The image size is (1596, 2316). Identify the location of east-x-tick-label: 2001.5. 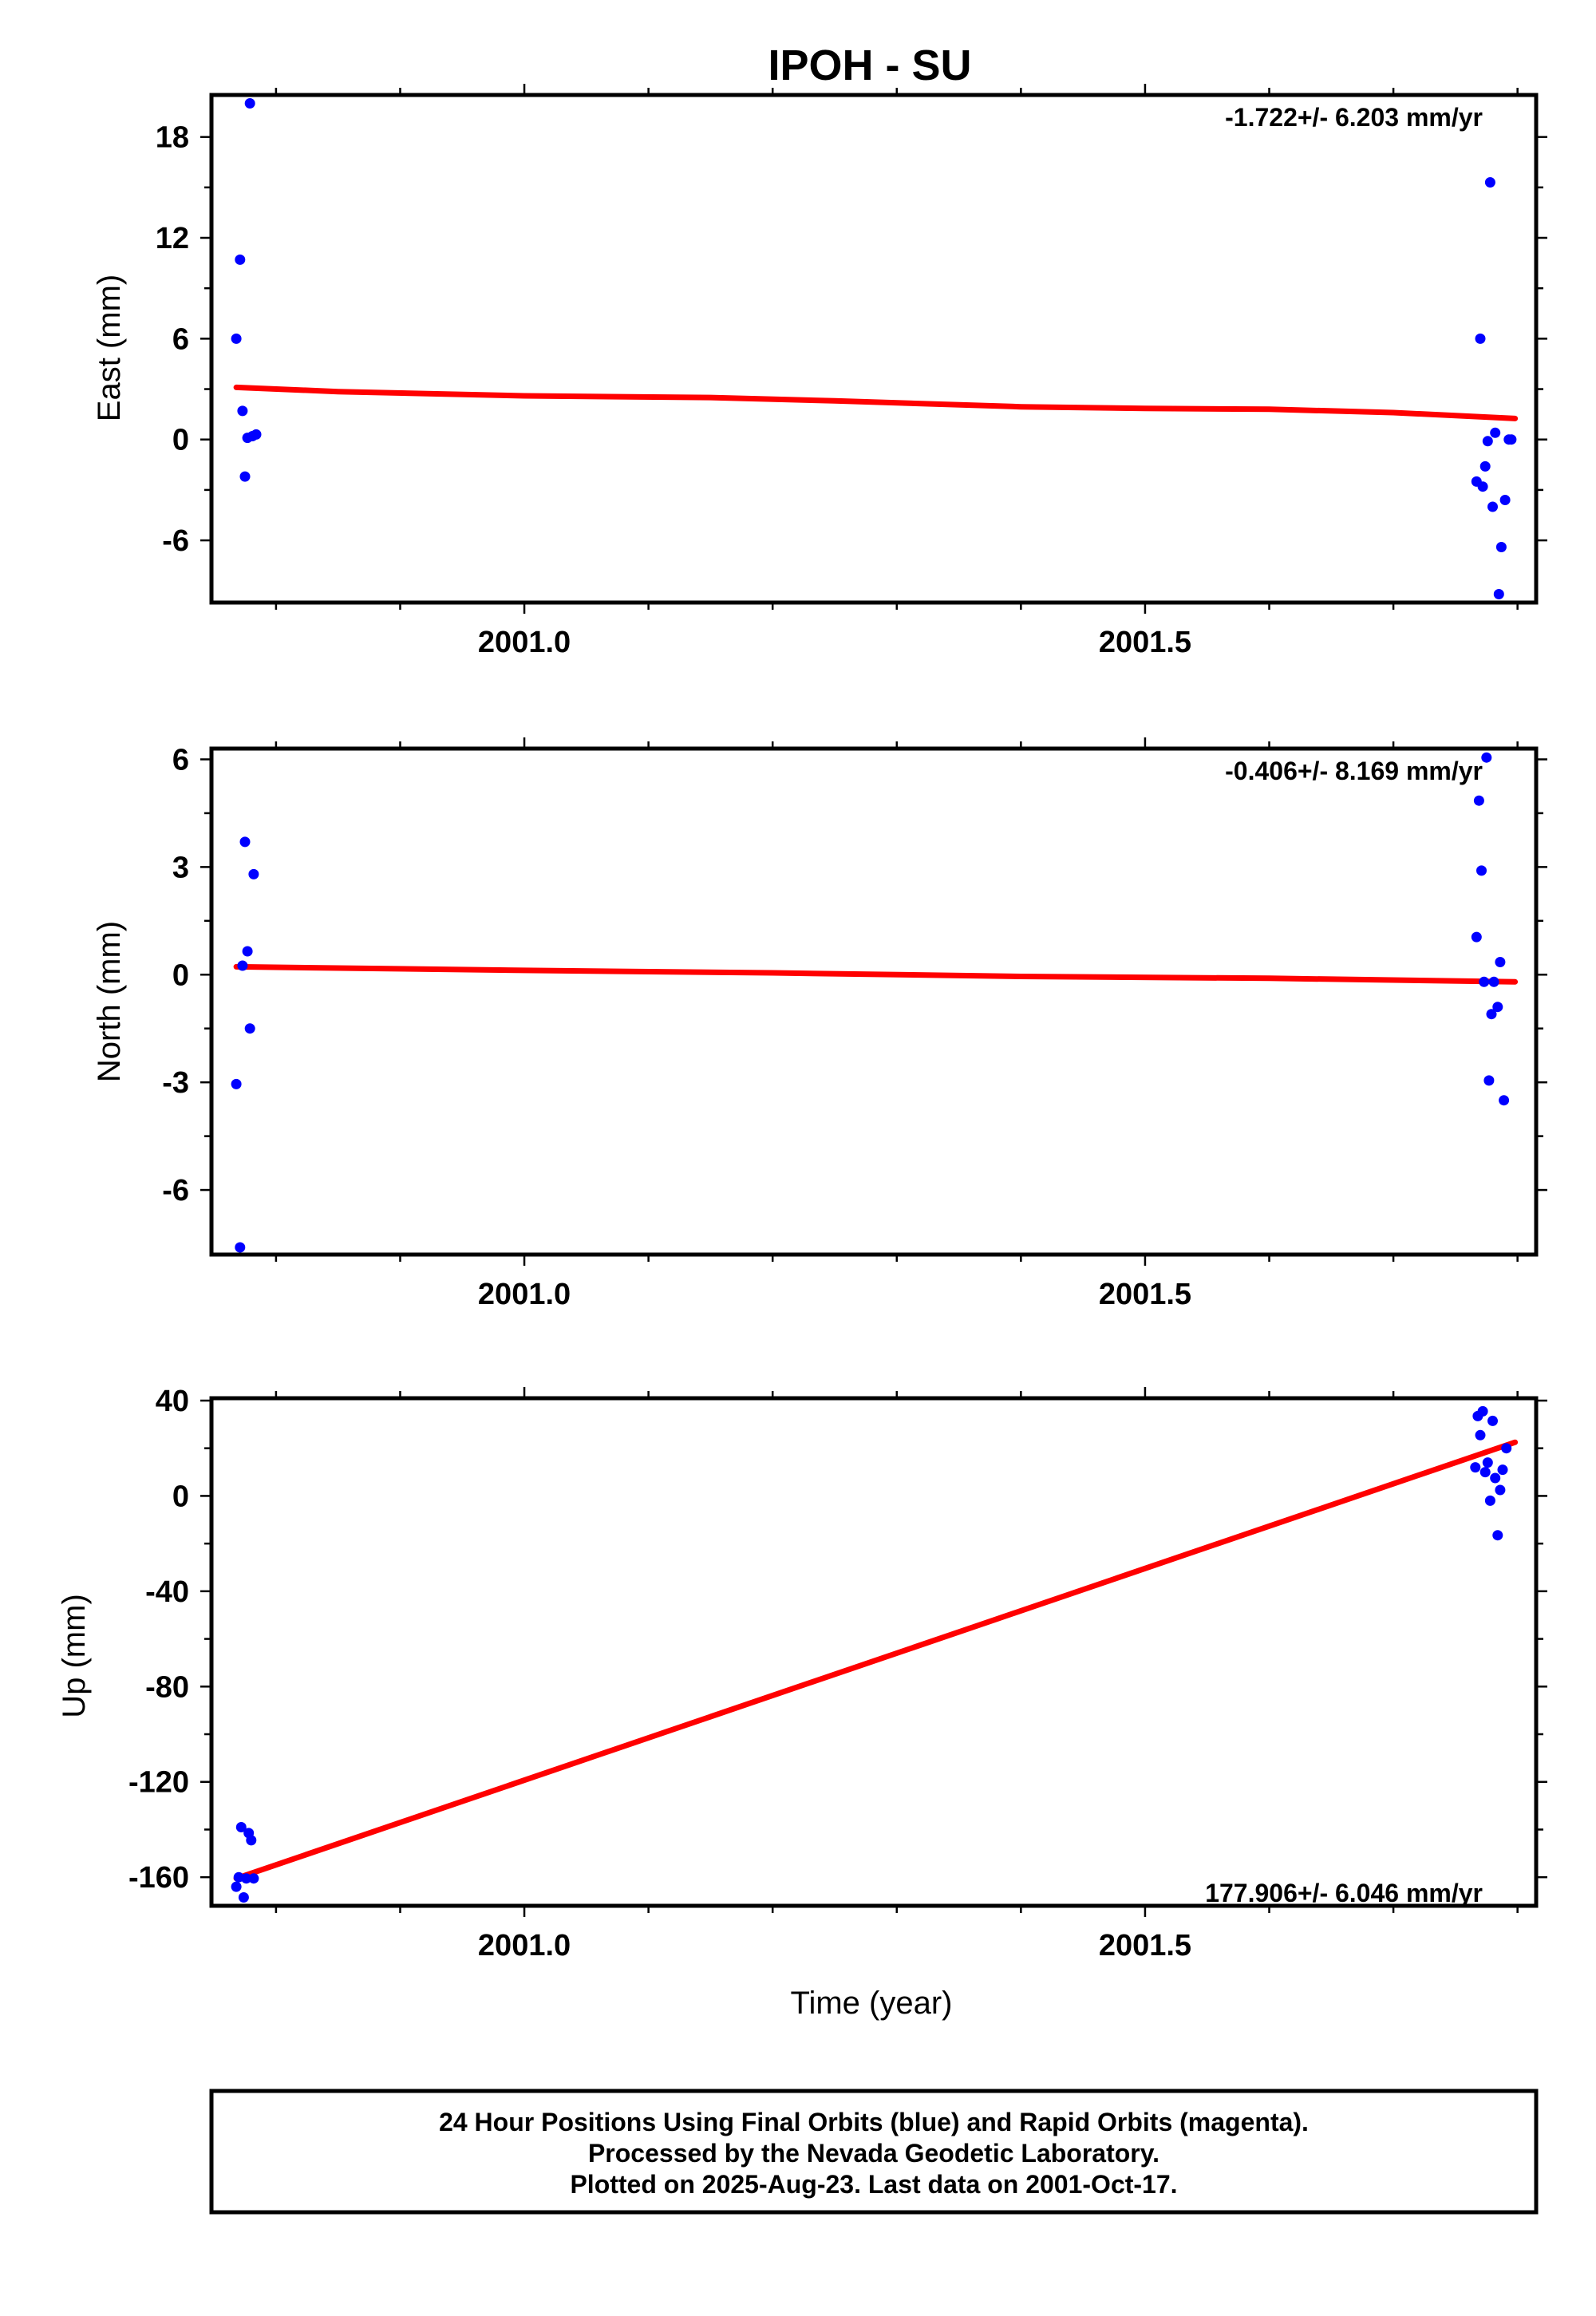
(1145, 642).